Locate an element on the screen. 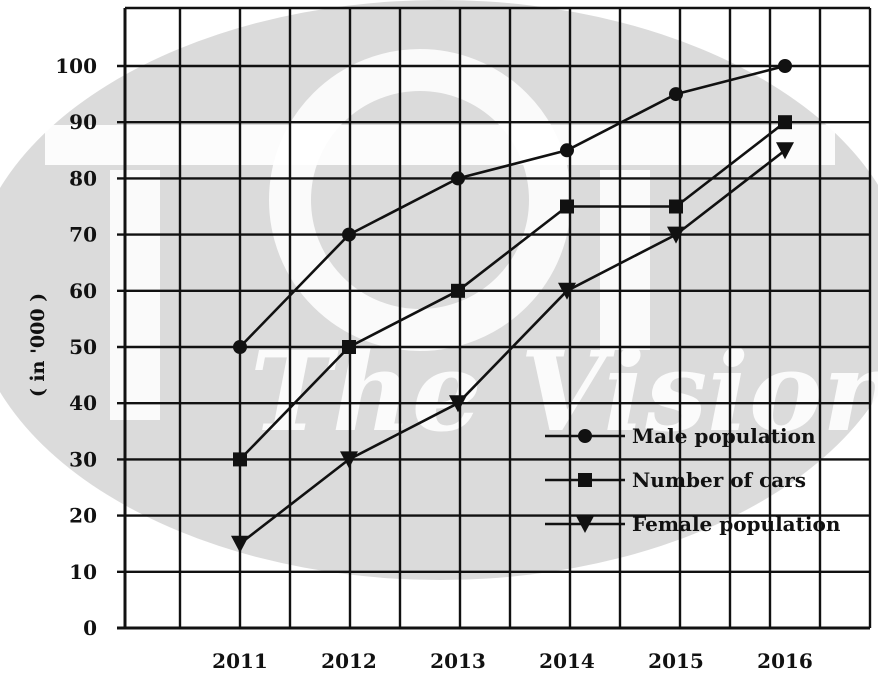  y-tick-label: 40 is located at coordinates (83, 403).